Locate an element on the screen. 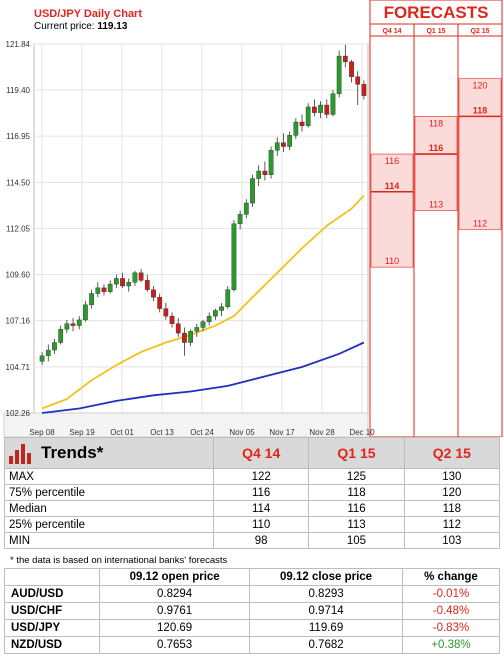  row-value: 110 is located at coordinates (261, 524).